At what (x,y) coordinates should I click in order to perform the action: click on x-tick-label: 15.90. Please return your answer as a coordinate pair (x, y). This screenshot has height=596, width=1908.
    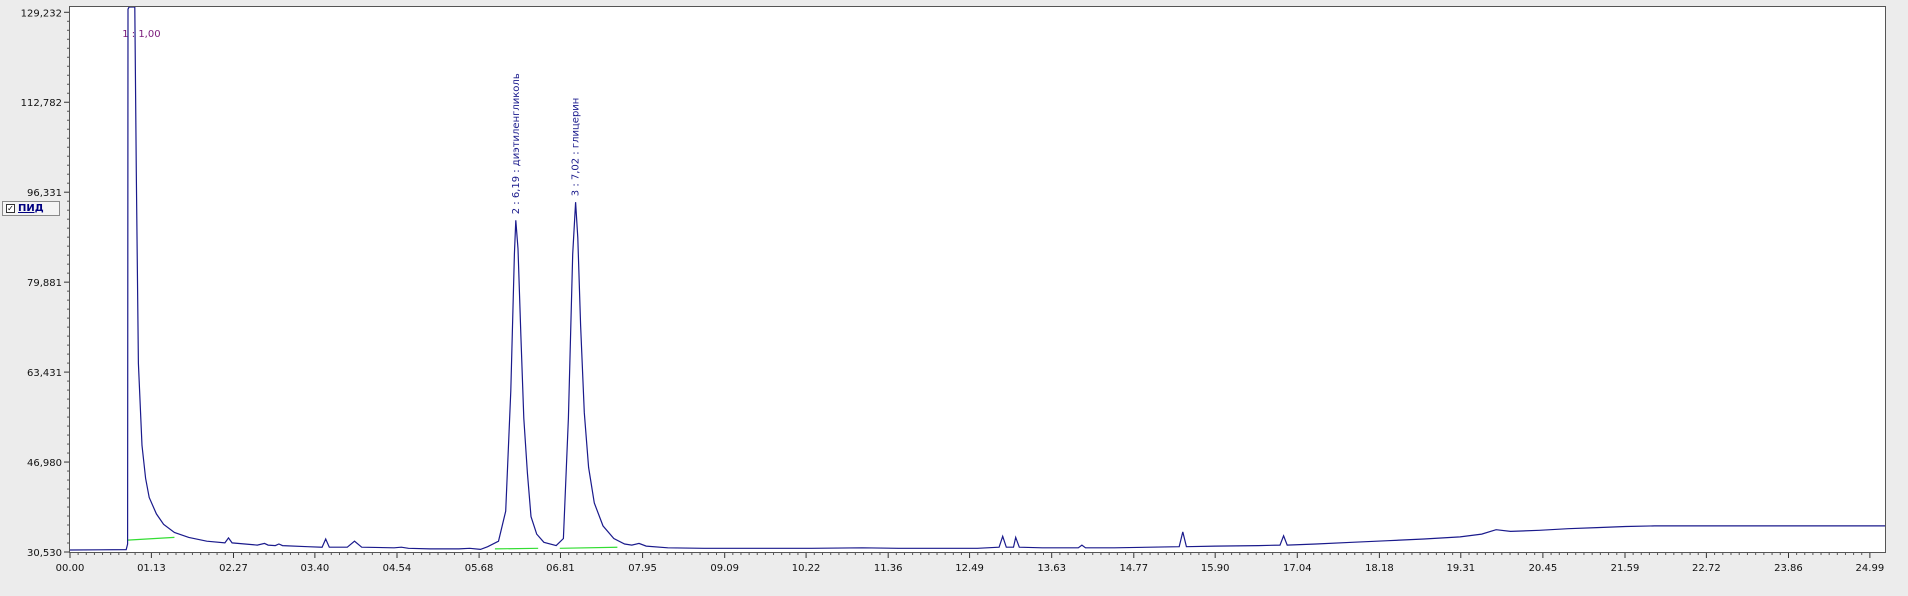
    Looking at the image, I should click on (1215, 568).